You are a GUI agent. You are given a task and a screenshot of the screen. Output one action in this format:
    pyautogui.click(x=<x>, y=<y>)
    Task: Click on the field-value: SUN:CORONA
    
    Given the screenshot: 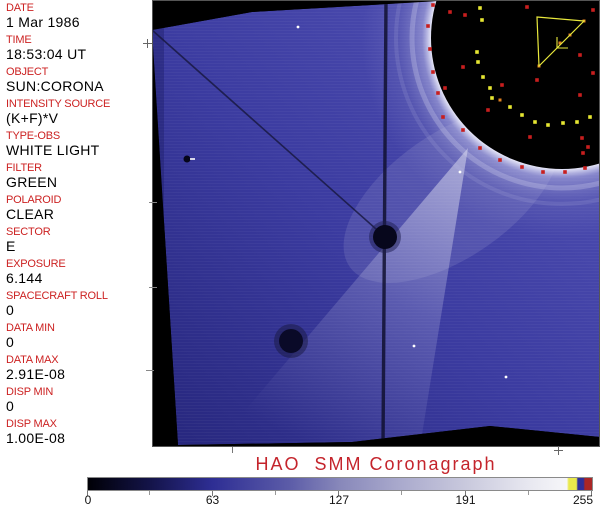 What is the action you would take?
    pyautogui.click(x=55, y=86)
    